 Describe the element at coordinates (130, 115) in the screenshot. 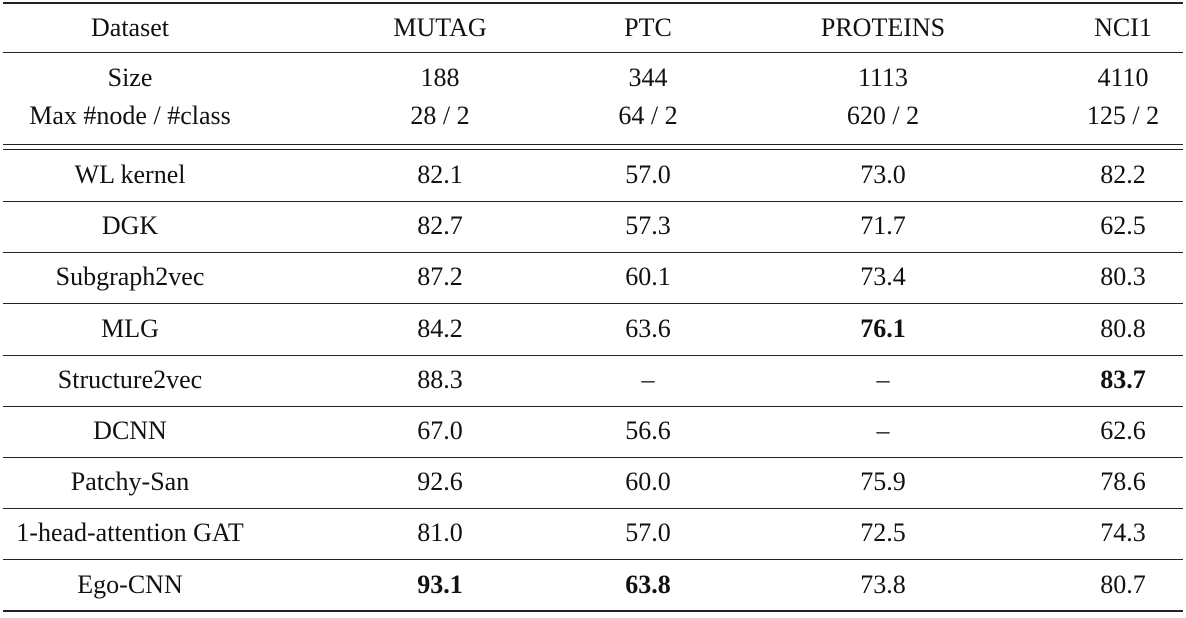

I see `info-cell: Max #node / #class` at that location.